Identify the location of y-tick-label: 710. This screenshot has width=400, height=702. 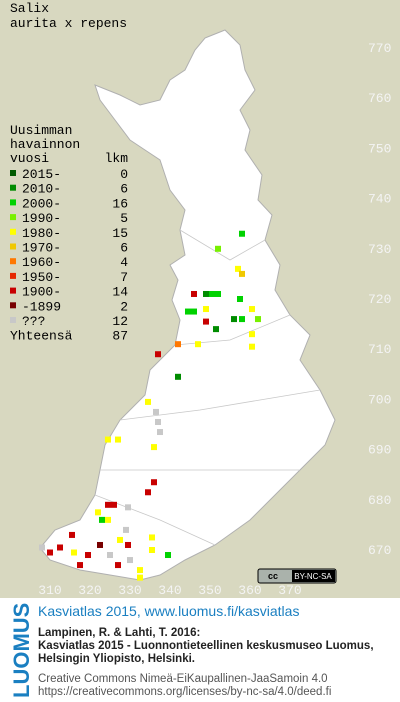
(379, 349).